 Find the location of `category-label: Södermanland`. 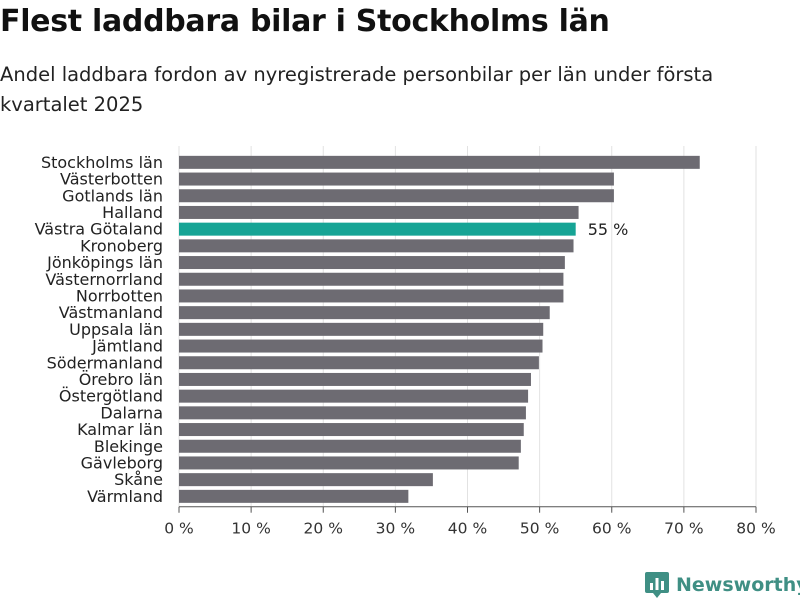

category-label: Södermanland is located at coordinates (105, 362).